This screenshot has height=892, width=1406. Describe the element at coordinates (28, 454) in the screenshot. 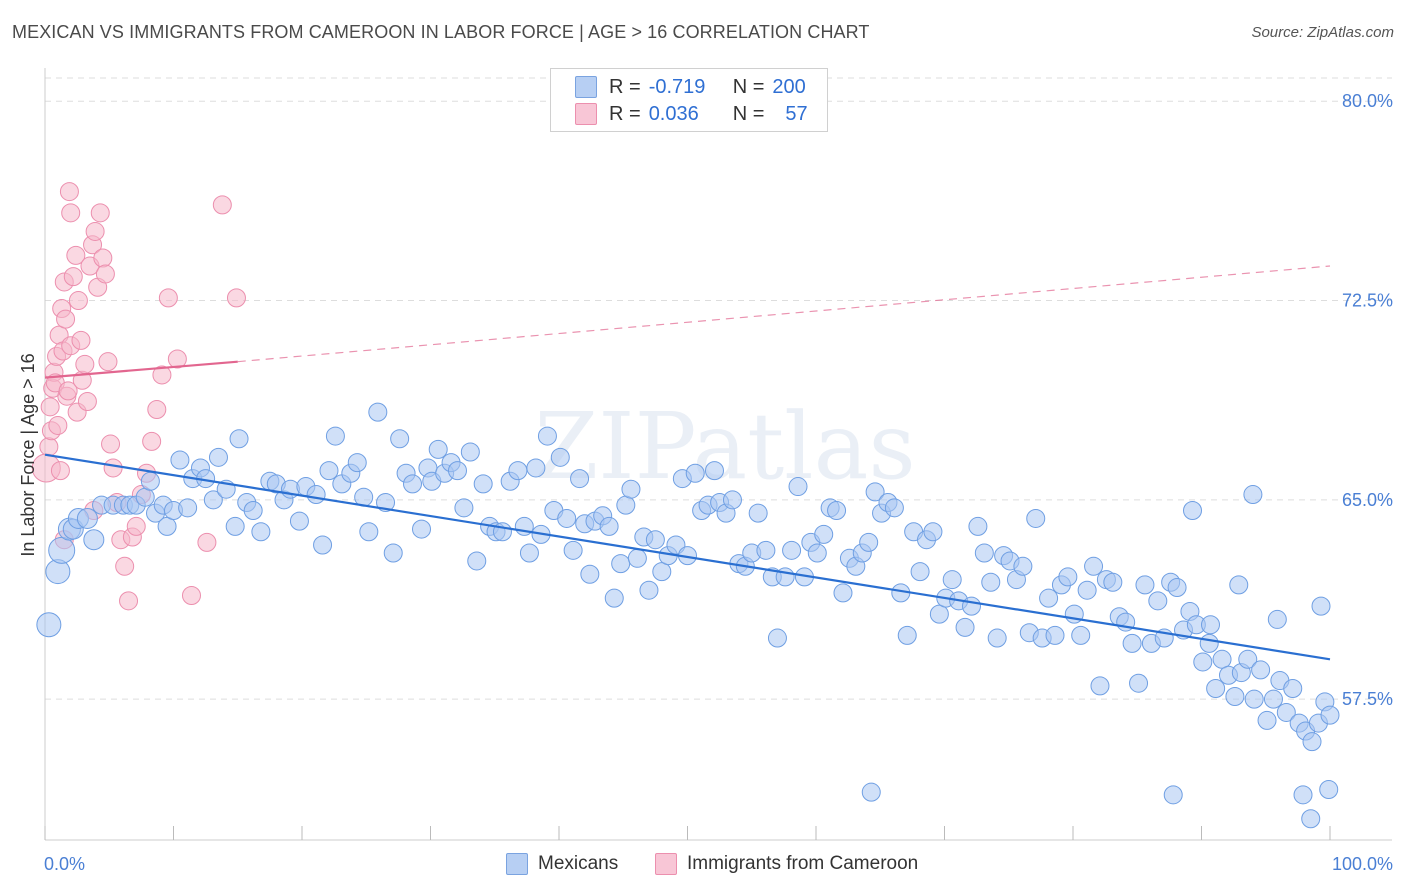

I see `y-axis-label: In Labor Force | Age > 16` at that location.